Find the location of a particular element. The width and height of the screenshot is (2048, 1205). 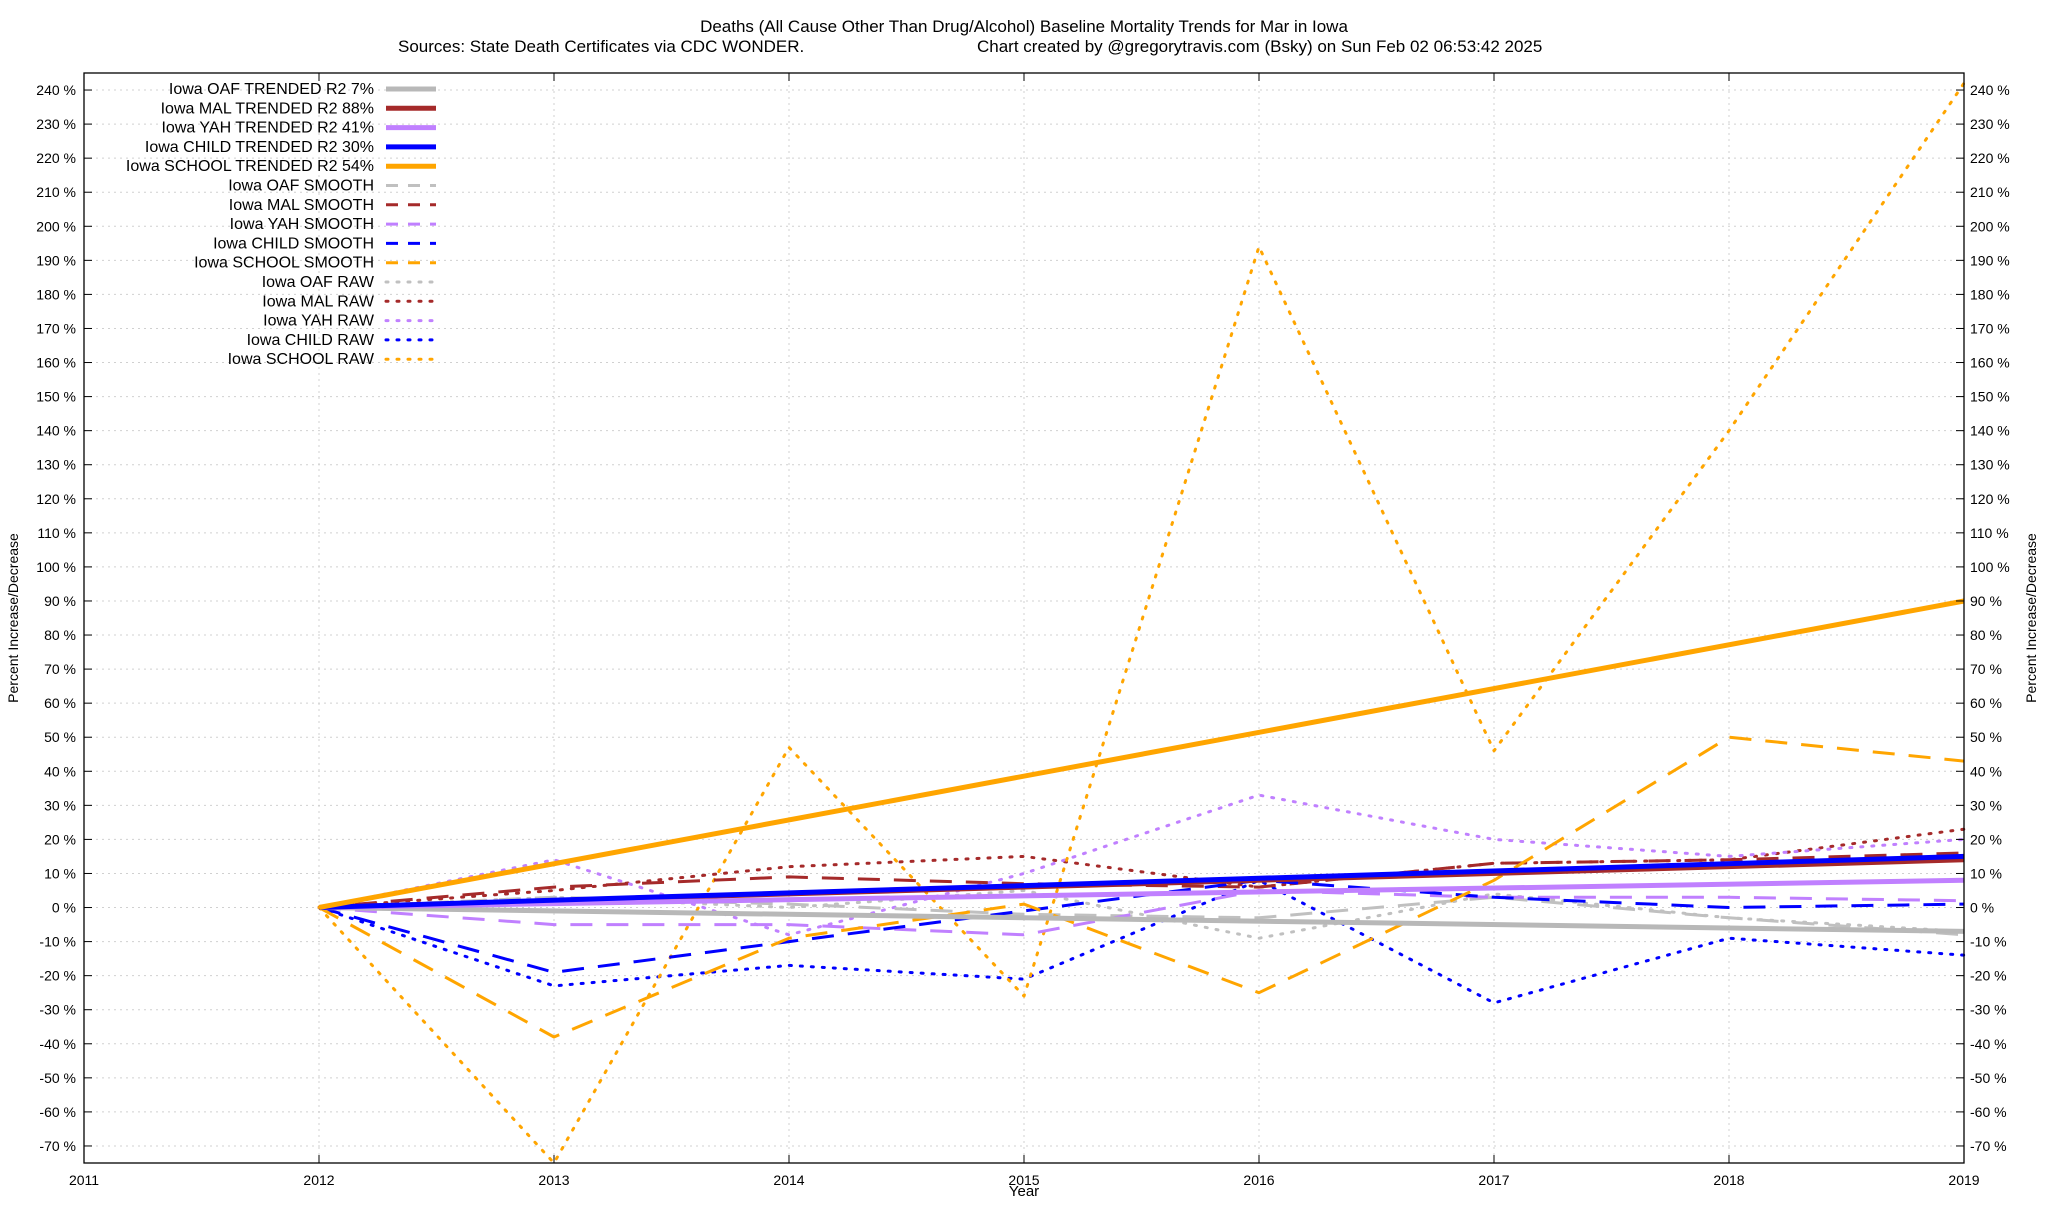

y-tick-label-right: 100 % is located at coordinates (1990, 567).